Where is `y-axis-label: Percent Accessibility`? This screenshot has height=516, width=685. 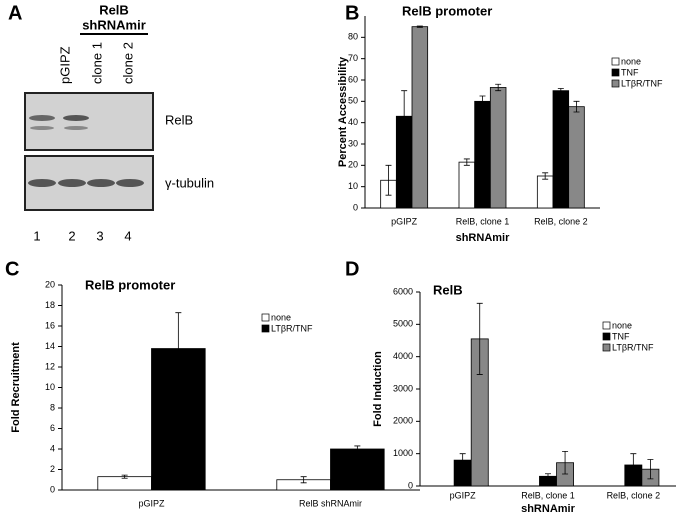
y-axis-label: Percent Accessibility is located at coordinates (343, 111).